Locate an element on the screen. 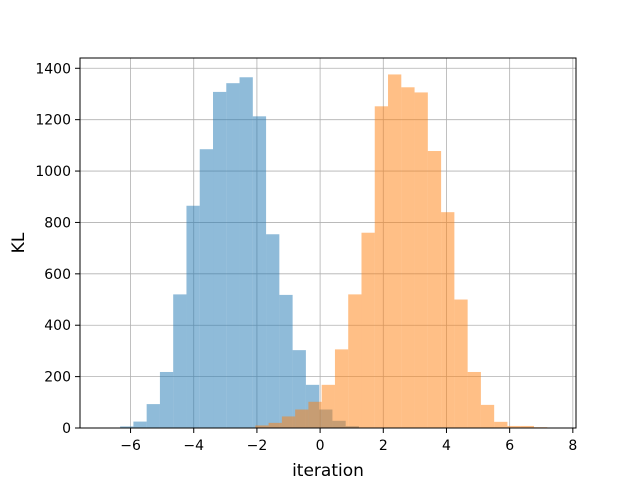  x-tick-label: 4 is located at coordinates (446, 446).